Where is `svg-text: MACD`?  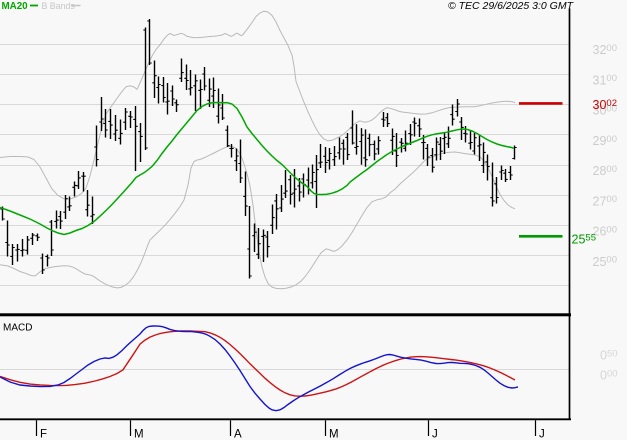 svg-text: MACD is located at coordinates (17, 328).